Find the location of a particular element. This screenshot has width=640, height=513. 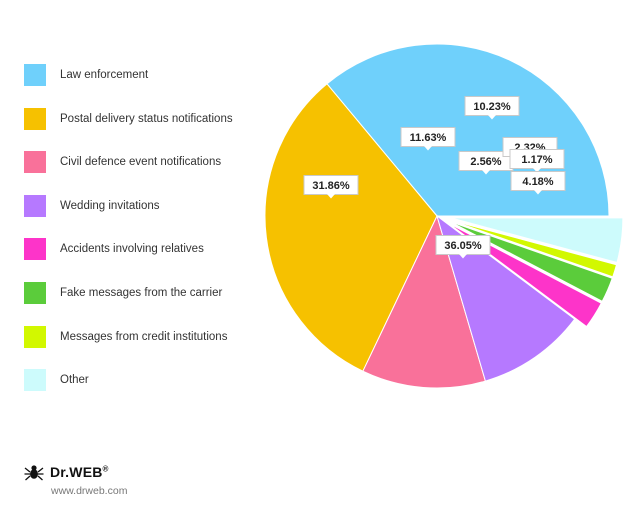

value-callout: 31.86% is located at coordinates (331, 187).